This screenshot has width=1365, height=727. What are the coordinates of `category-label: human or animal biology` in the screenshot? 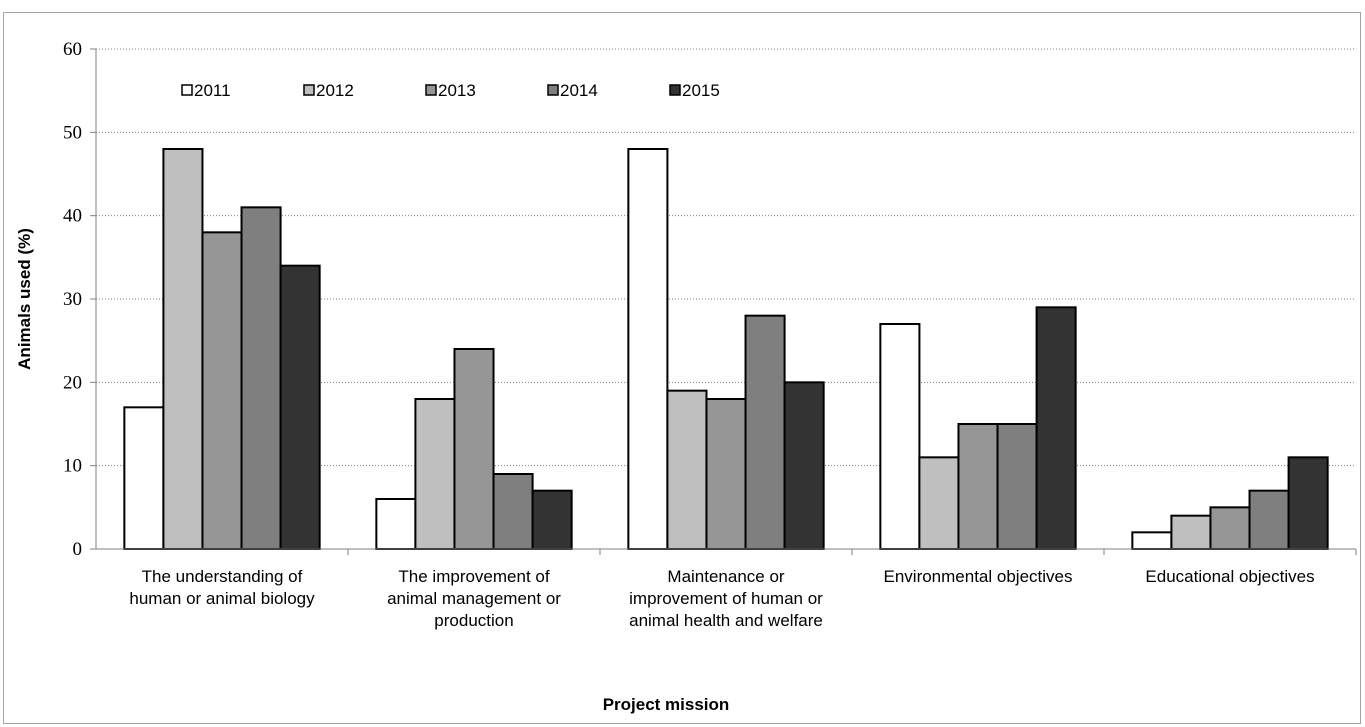 It's located at (222, 598).